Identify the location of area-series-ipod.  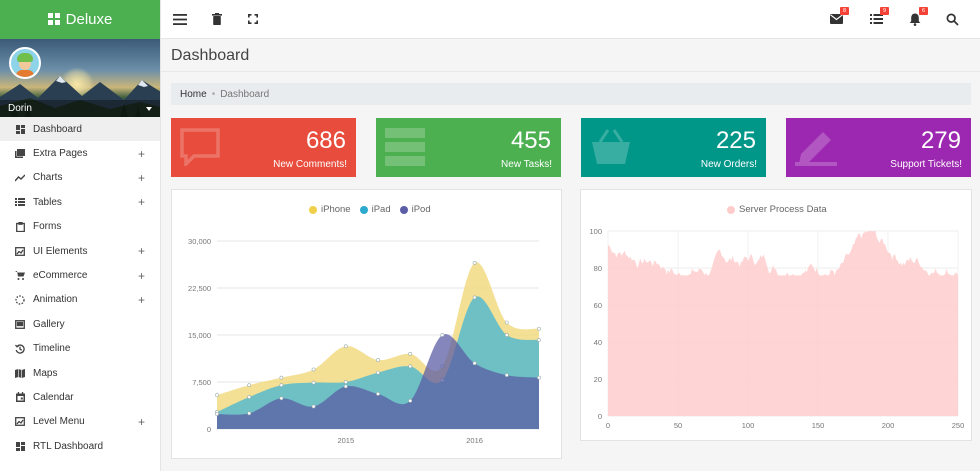
(378, 381).